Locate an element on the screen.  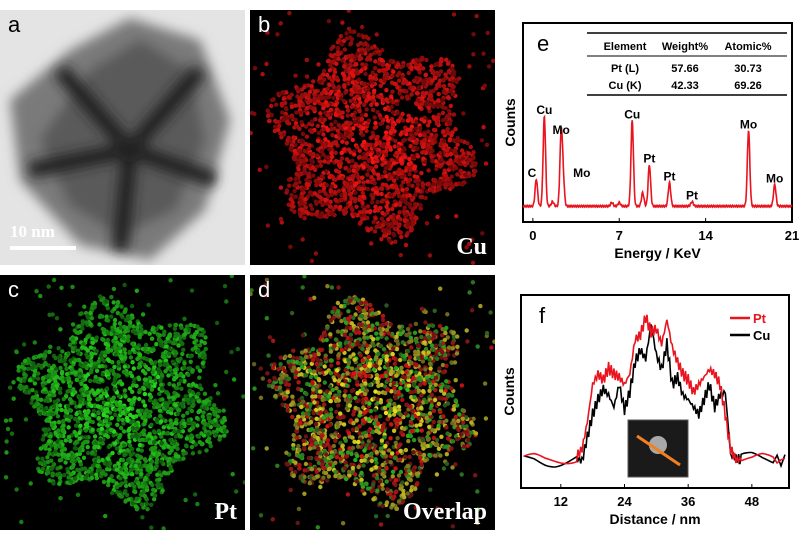
x-axis-label: Energy / KeV is located at coordinates (657, 253).